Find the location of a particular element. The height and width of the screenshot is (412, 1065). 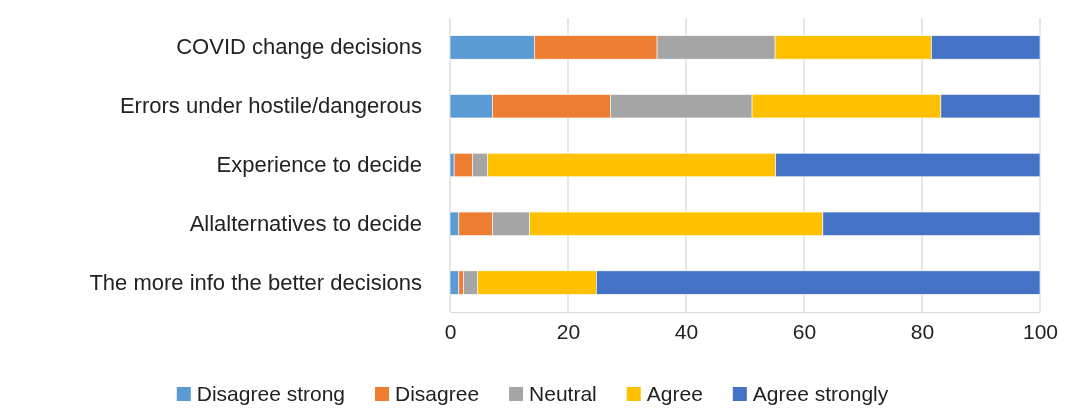

x-tick-label: 80 is located at coordinates (922, 331).